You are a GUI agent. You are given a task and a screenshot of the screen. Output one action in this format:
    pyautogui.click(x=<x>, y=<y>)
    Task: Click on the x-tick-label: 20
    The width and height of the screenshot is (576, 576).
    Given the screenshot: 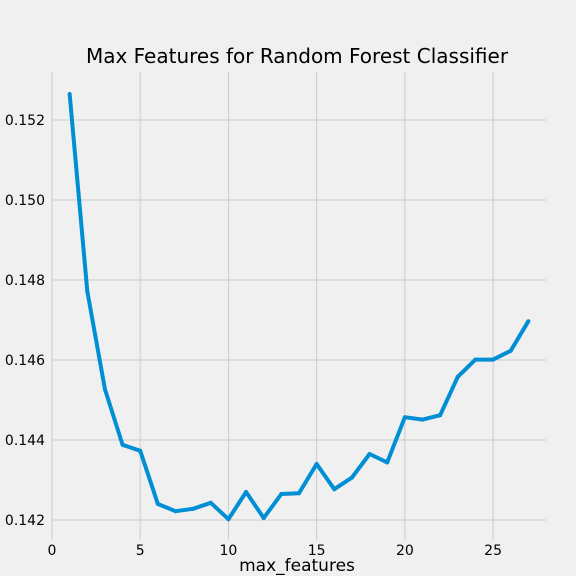 What is the action you would take?
    pyautogui.click(x=405, y=551)
    